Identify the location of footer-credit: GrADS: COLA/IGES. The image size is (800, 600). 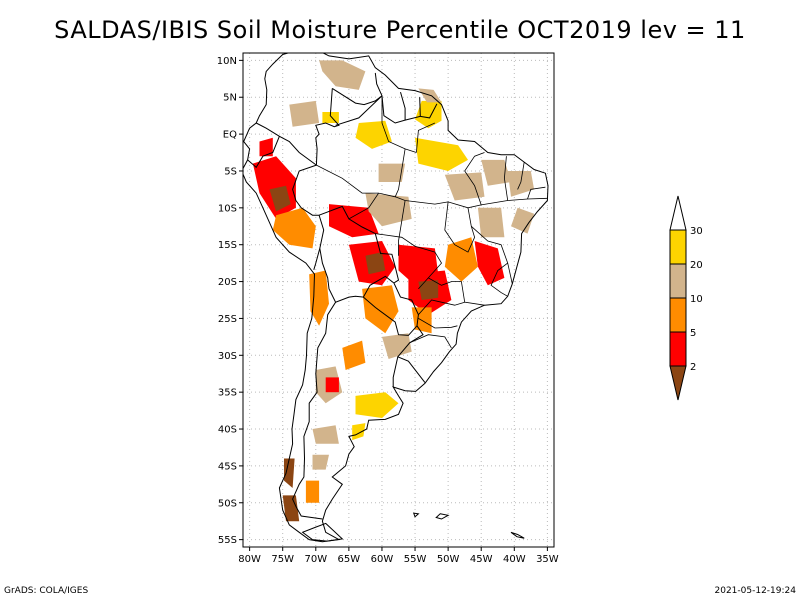
(46, 591).